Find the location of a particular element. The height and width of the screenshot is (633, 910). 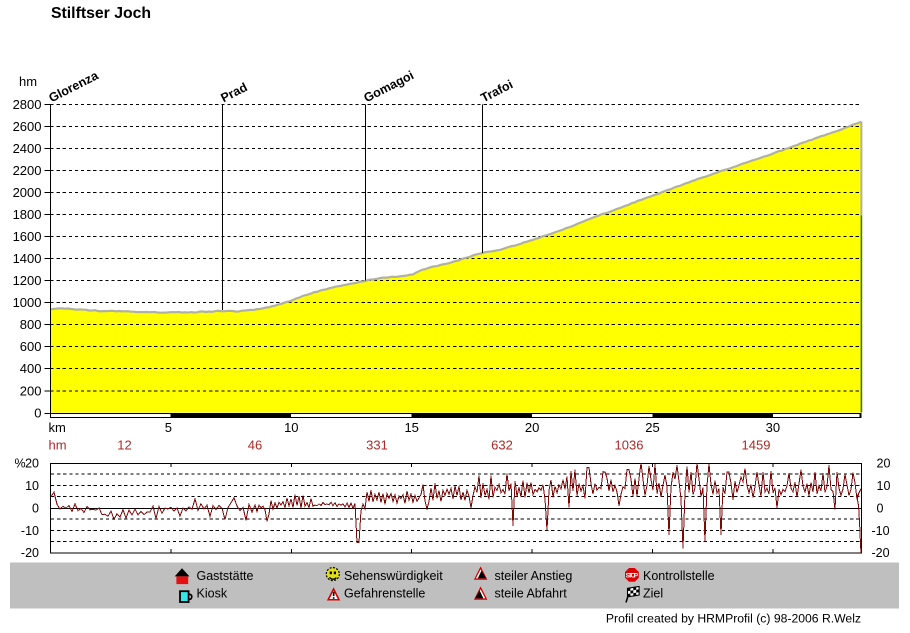

svg-text: 2000 is located at coordinates (27, 192).